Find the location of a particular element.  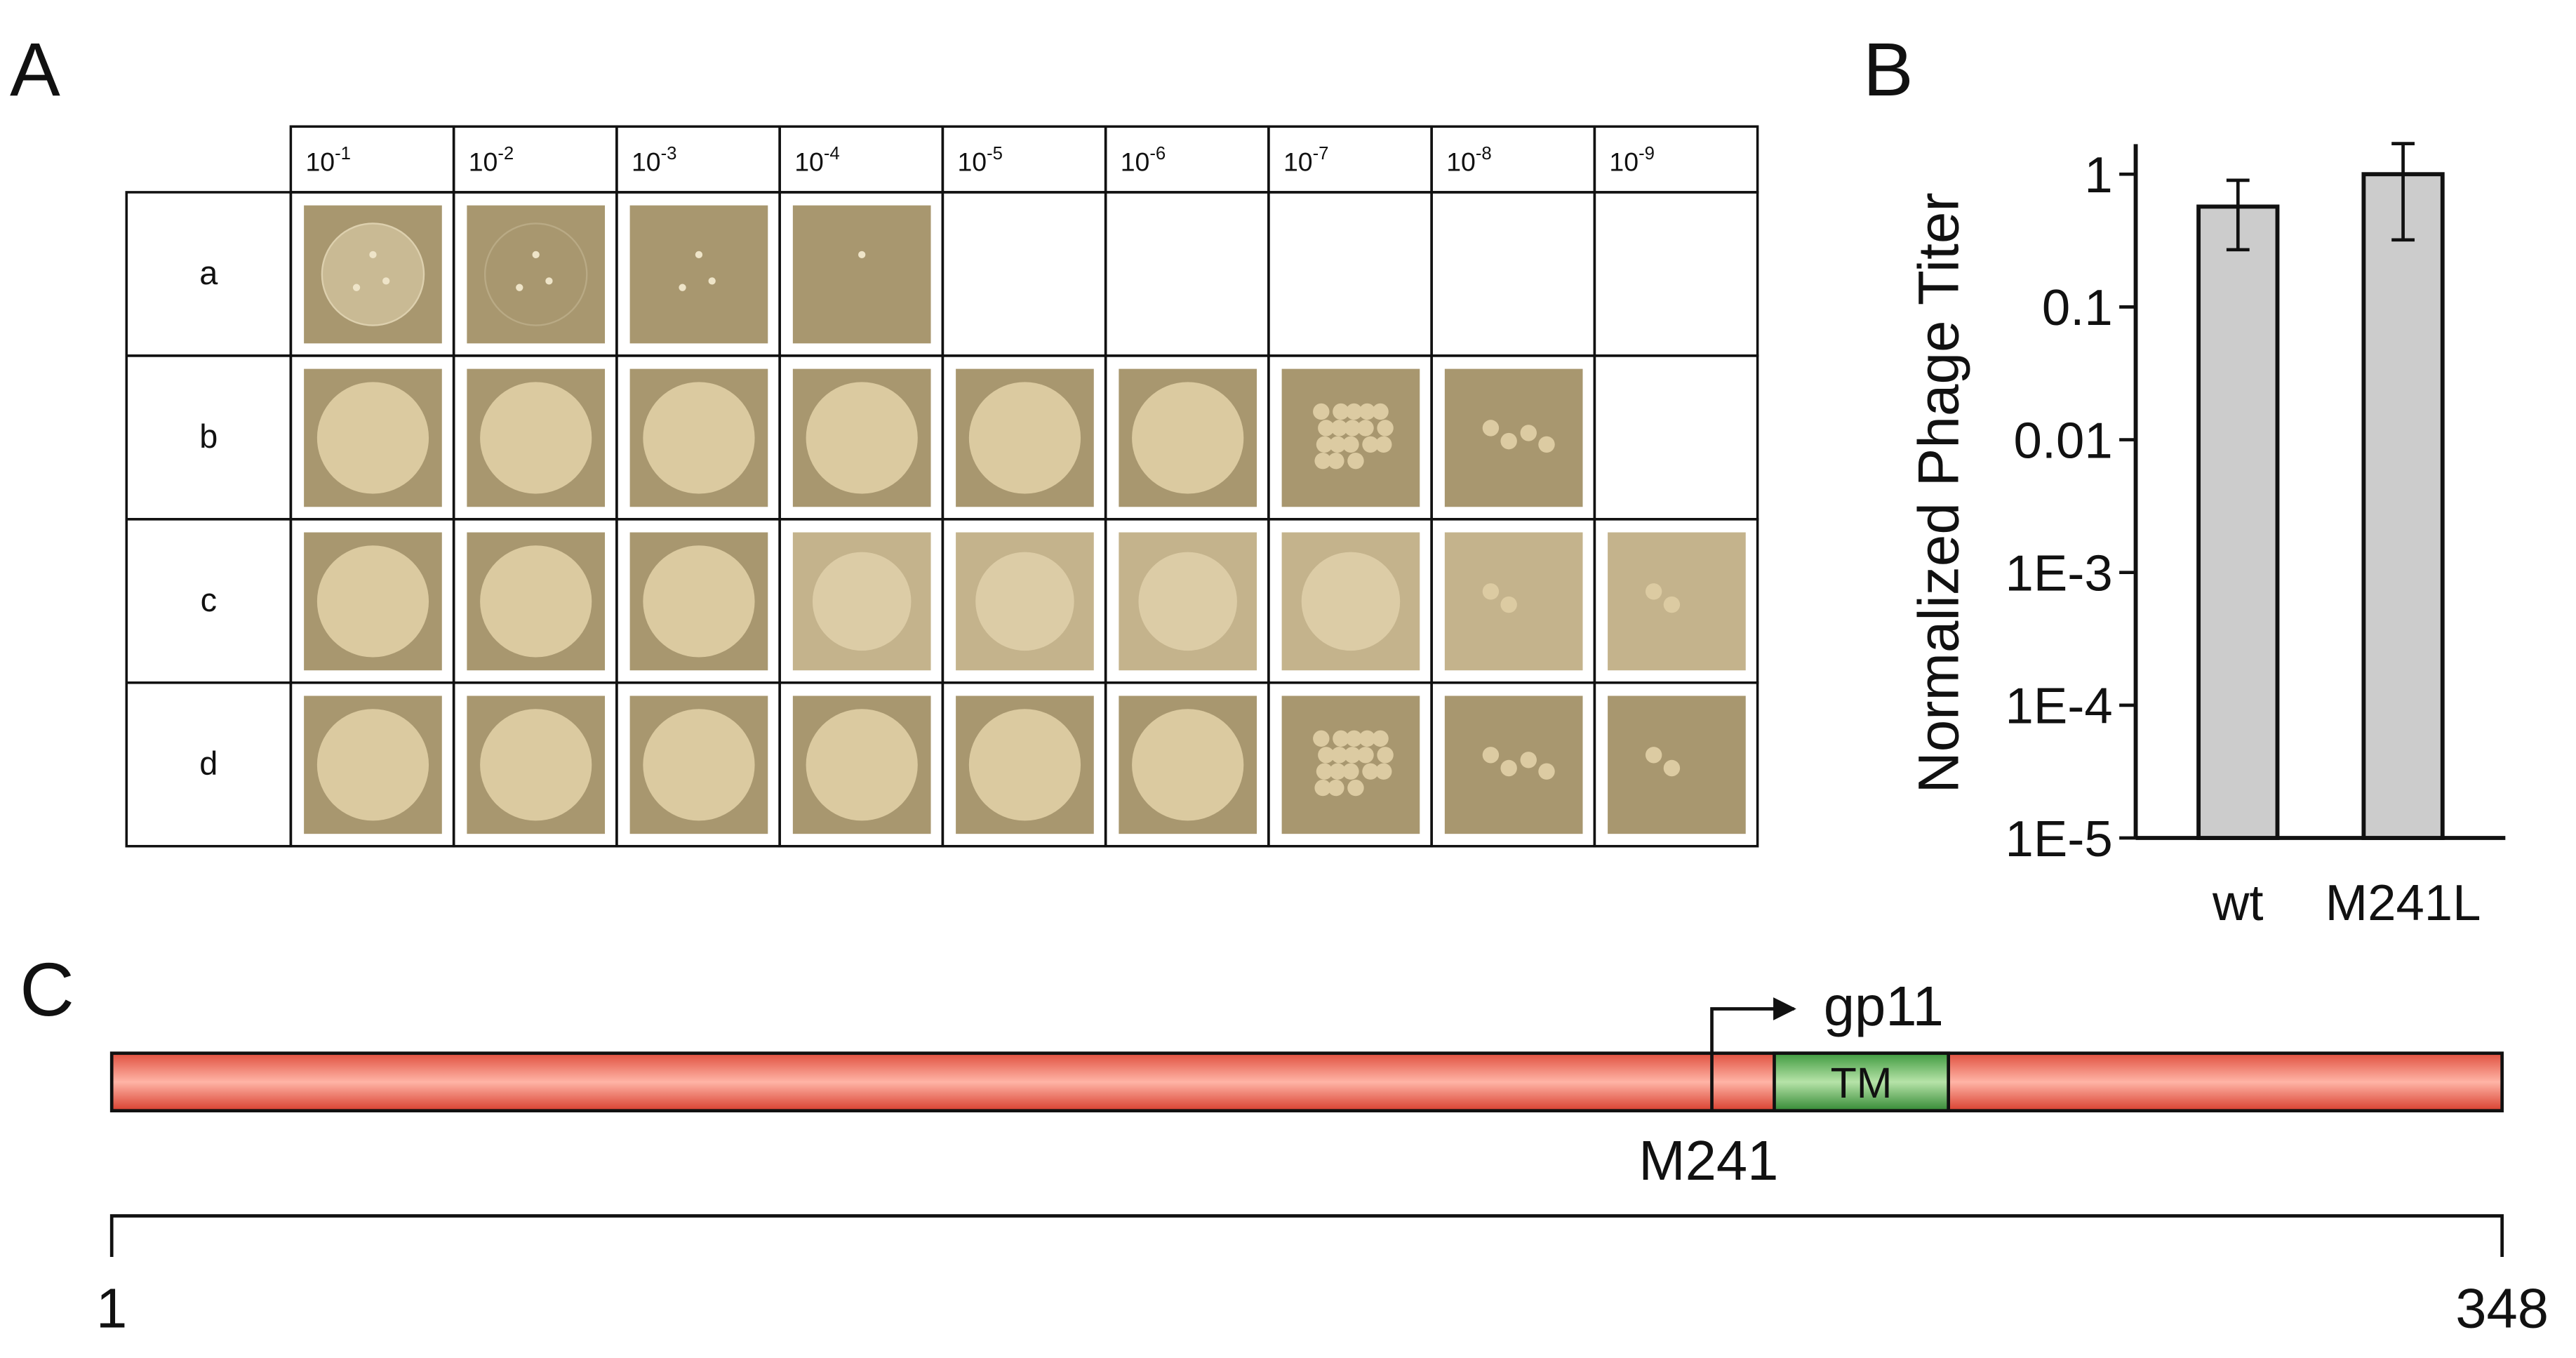

dilution-label: 10-5 is located at coordinates (980, 160).